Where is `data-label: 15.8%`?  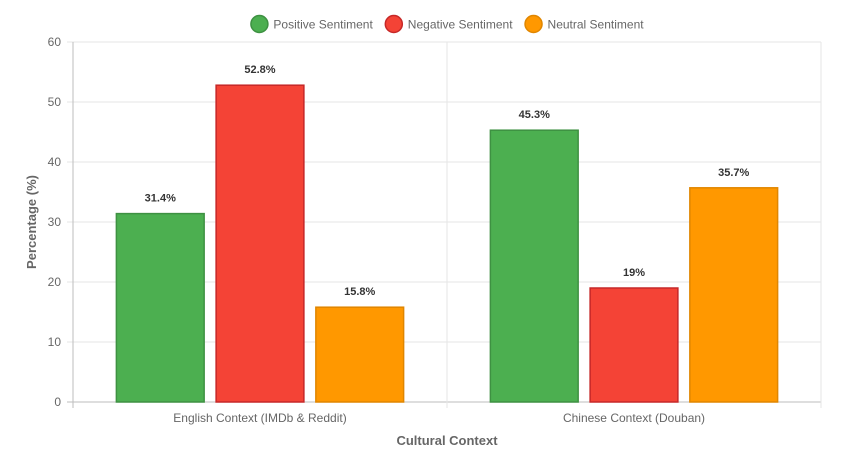 data-label: 15.8% is located at coordinates (359, 292).